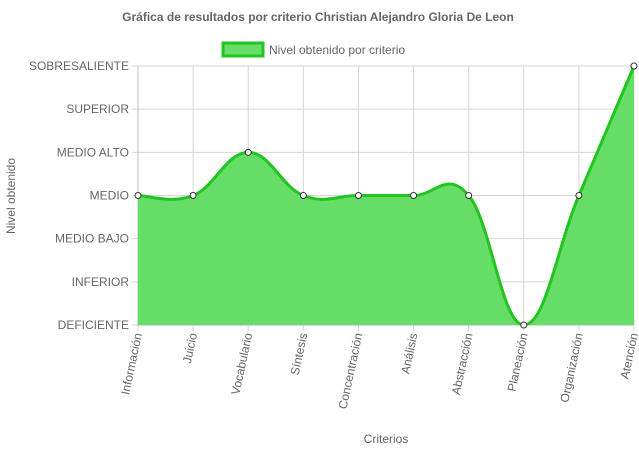  Describe the element at coordinates (79, 66) in the screenshot. I see `y-tick-label: SOBRESALIENTE` at that location.